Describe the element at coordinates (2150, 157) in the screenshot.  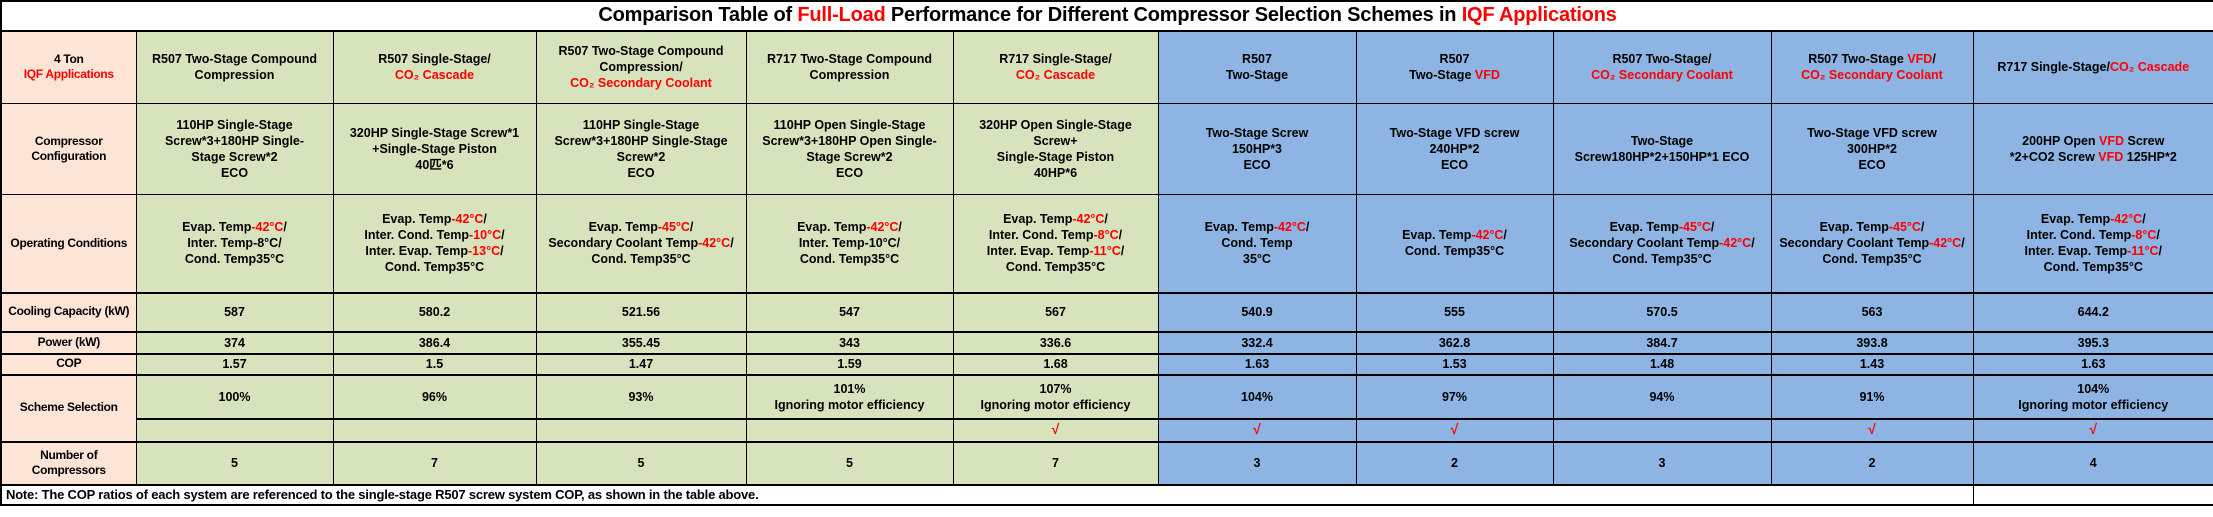
I see `text-segment: 125HP*2` at that location.